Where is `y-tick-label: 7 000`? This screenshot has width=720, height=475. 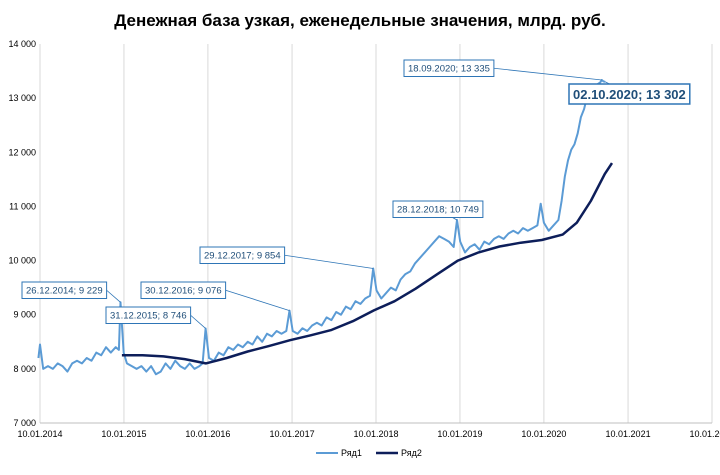
y-tick-label: 7 000 is located at coordinates (24, 423).